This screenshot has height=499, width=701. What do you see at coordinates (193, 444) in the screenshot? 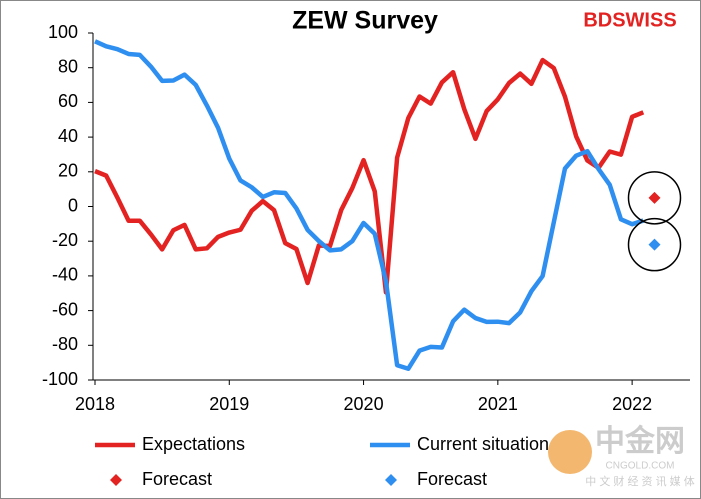
I see `legend-label: Expectations` at bounding box center [193, 444].